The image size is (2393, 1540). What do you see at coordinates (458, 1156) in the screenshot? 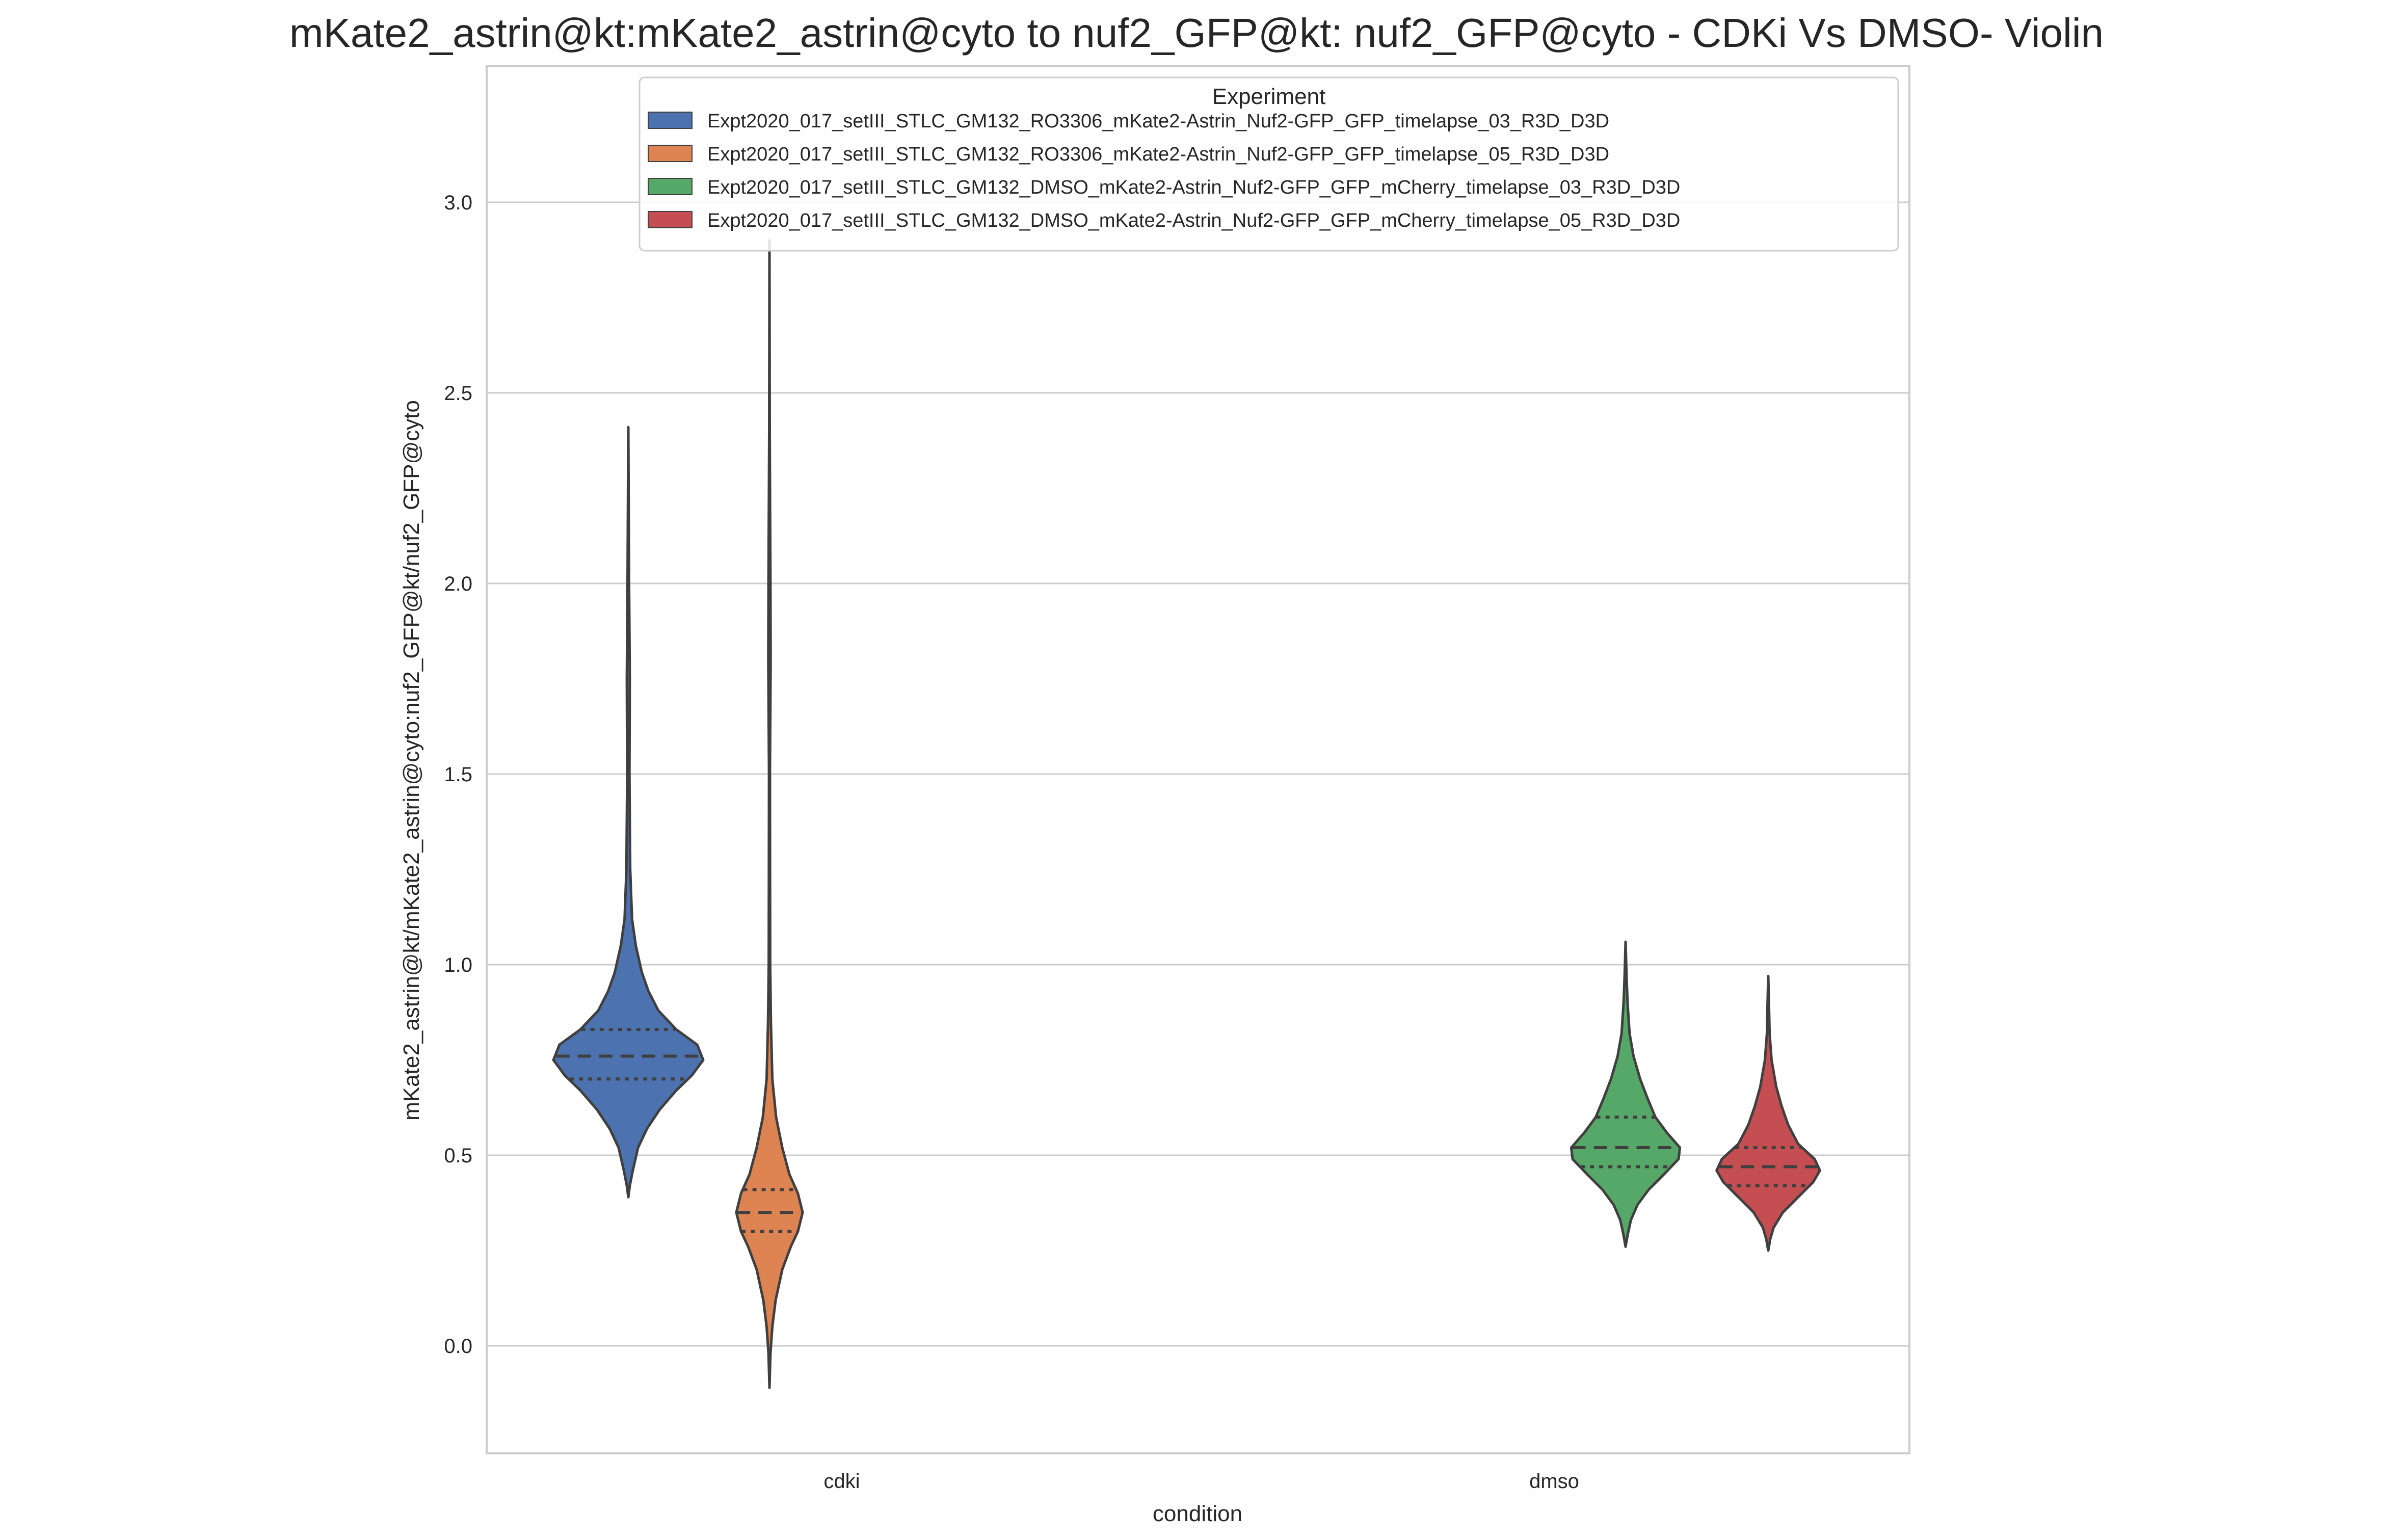
I see `y-tick-label: 0.5` at bounding box center [458, 1156].